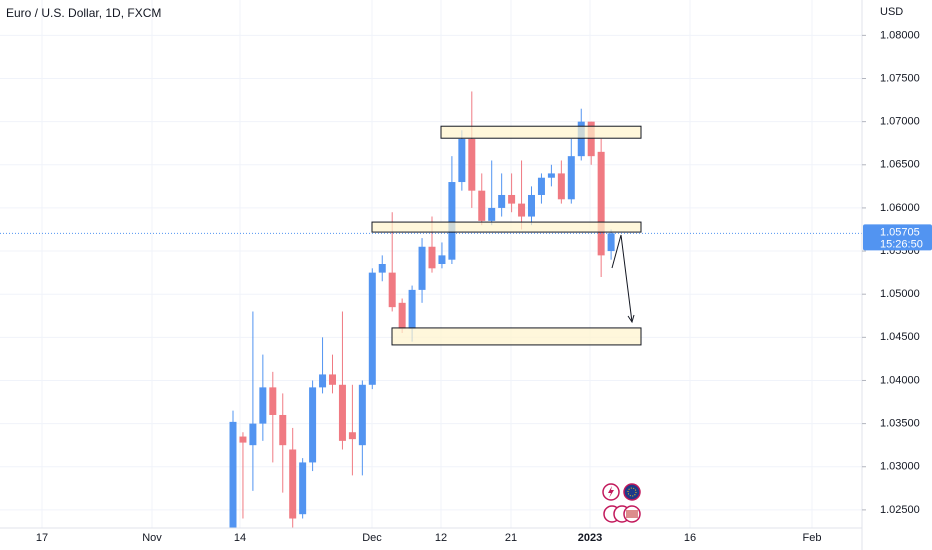 The image size is (932, 550). I want to click on y-tick-label: 1.03000, so click(900, 467).